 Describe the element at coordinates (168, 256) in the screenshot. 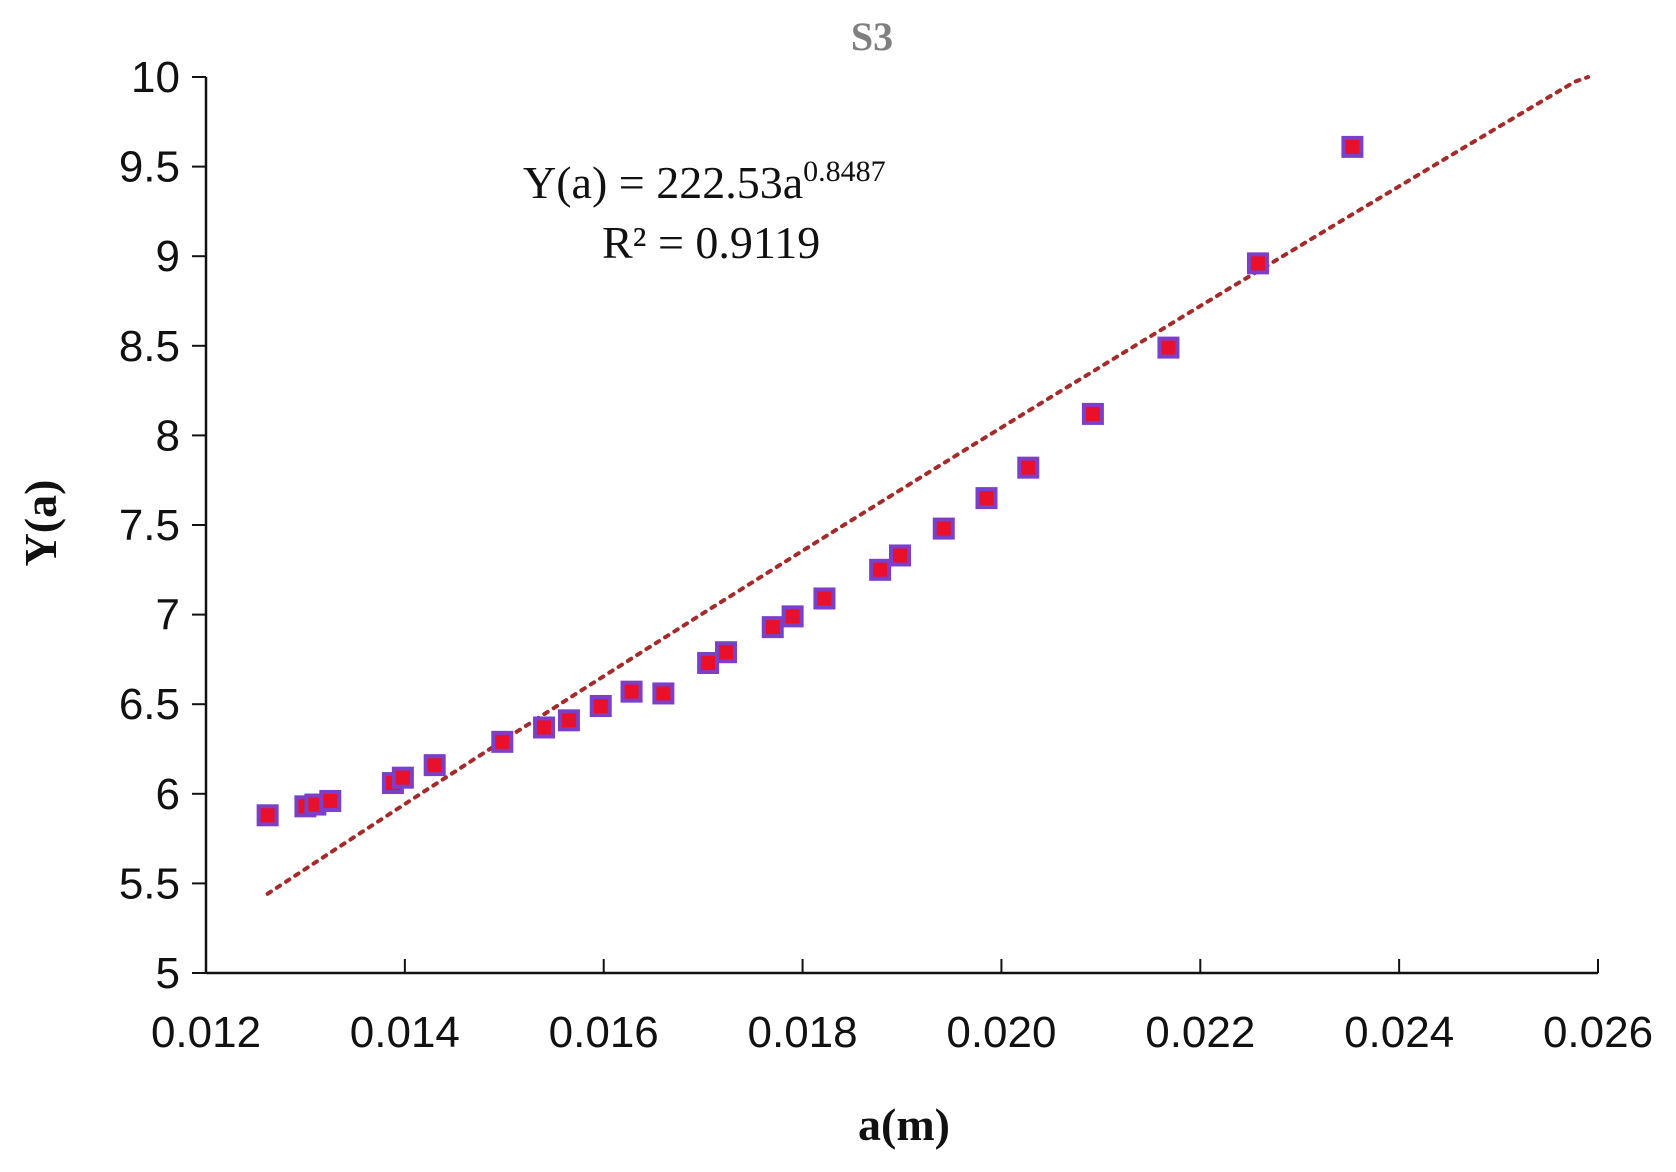

I see `y-tick-label: 9` at that location.